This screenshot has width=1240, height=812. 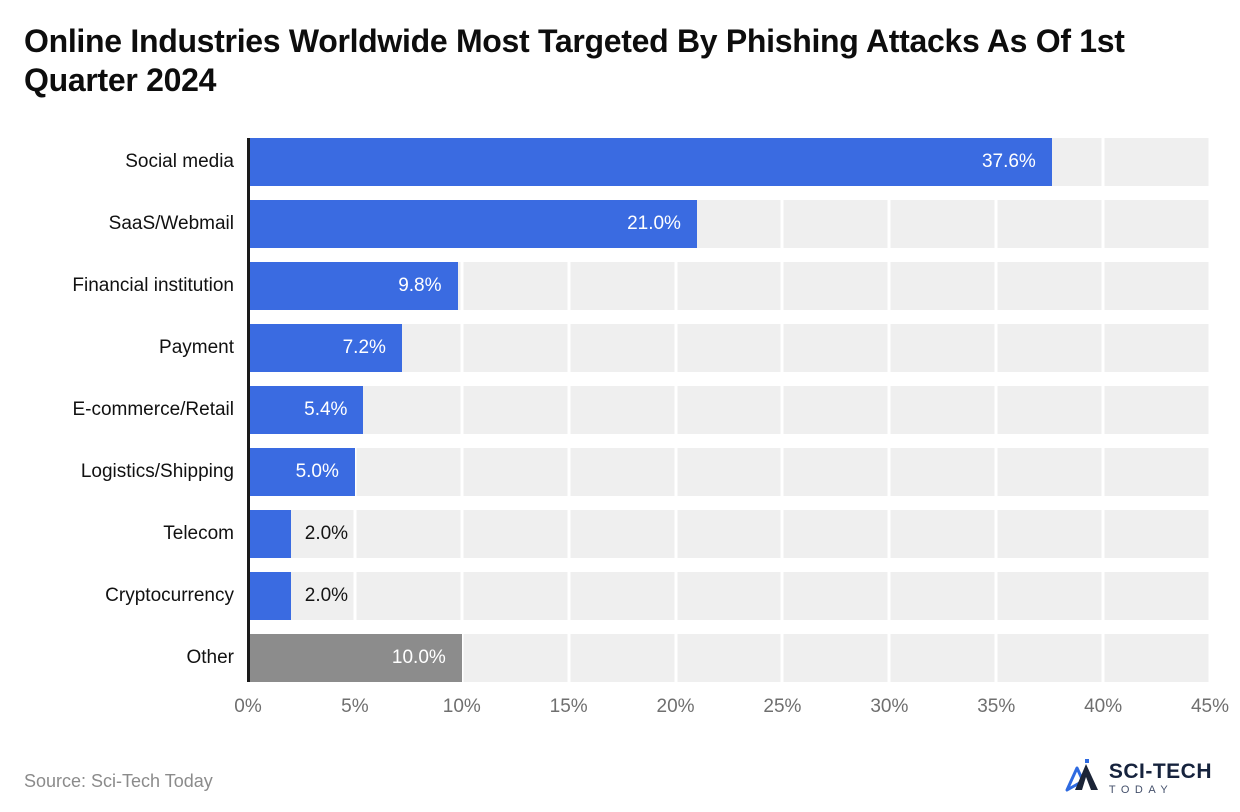 What do you see at coordinates (1008, 161) in the screenshot?
I see `value-label: 37.6%` at bounding box center [1008, 161].